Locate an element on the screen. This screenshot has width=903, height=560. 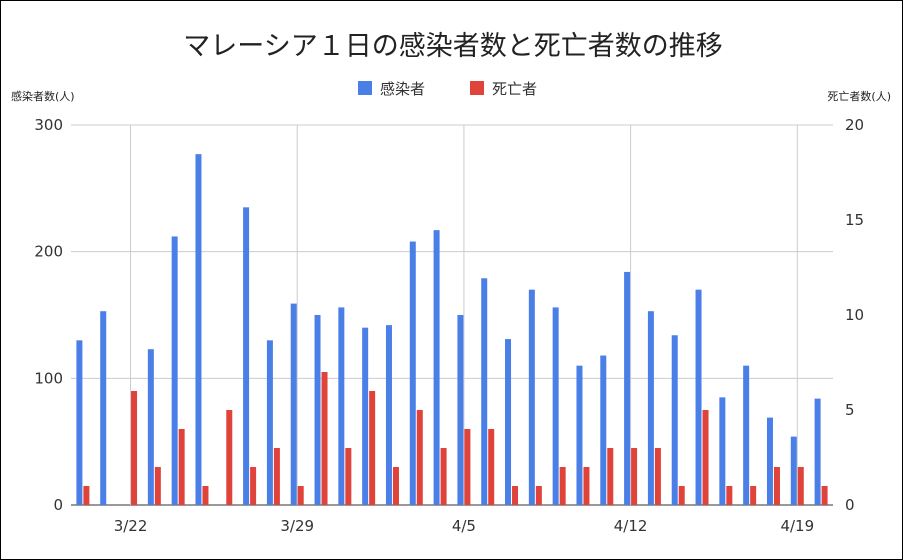
left-tick-label: 200 is located at coordinates (48, 252).